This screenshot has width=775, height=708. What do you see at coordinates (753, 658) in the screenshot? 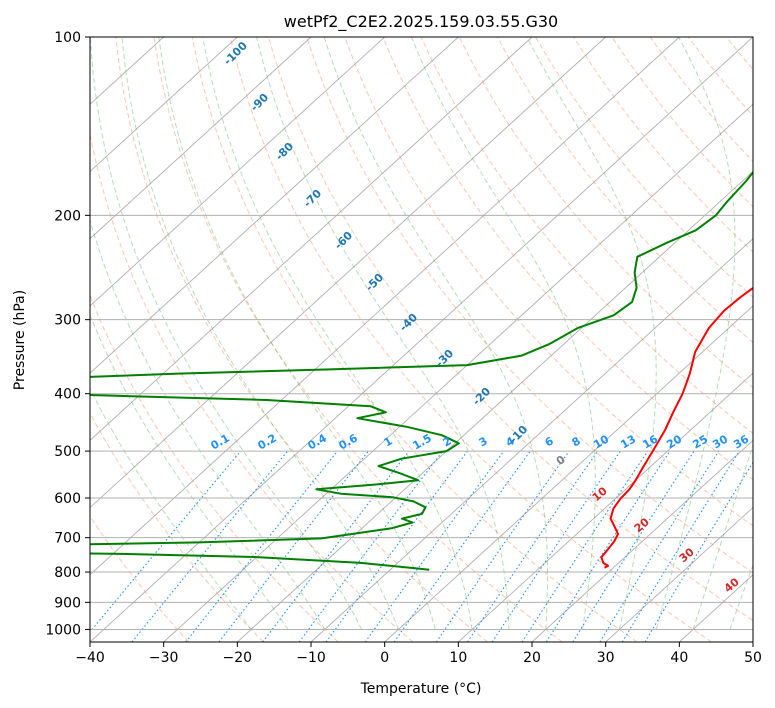
I see `x-tick-label: 50` at bounding box center [753, 658].